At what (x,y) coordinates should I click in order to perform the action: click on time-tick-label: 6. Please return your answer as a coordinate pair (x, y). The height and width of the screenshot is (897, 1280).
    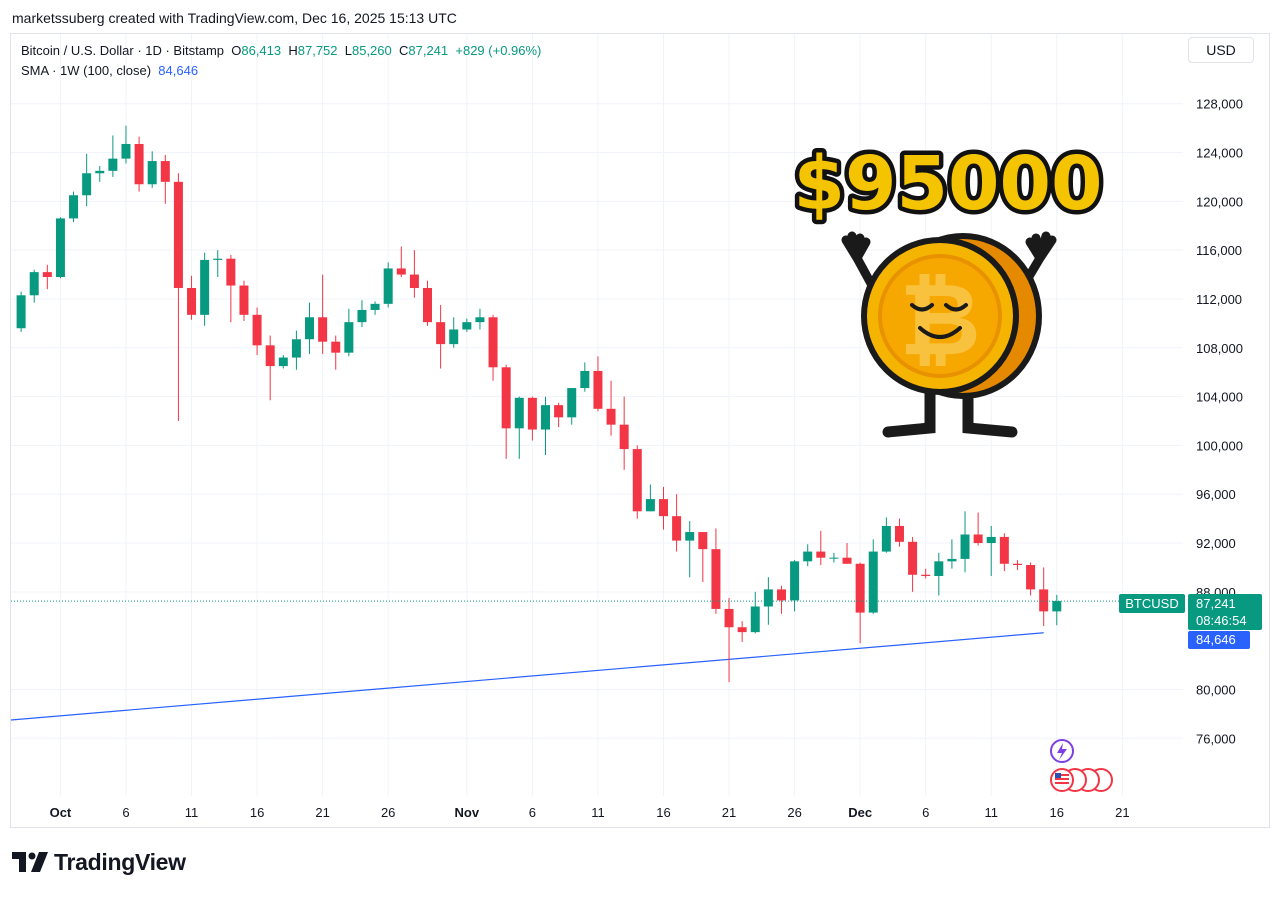
    Looking at the image, I should click on (125, 812).